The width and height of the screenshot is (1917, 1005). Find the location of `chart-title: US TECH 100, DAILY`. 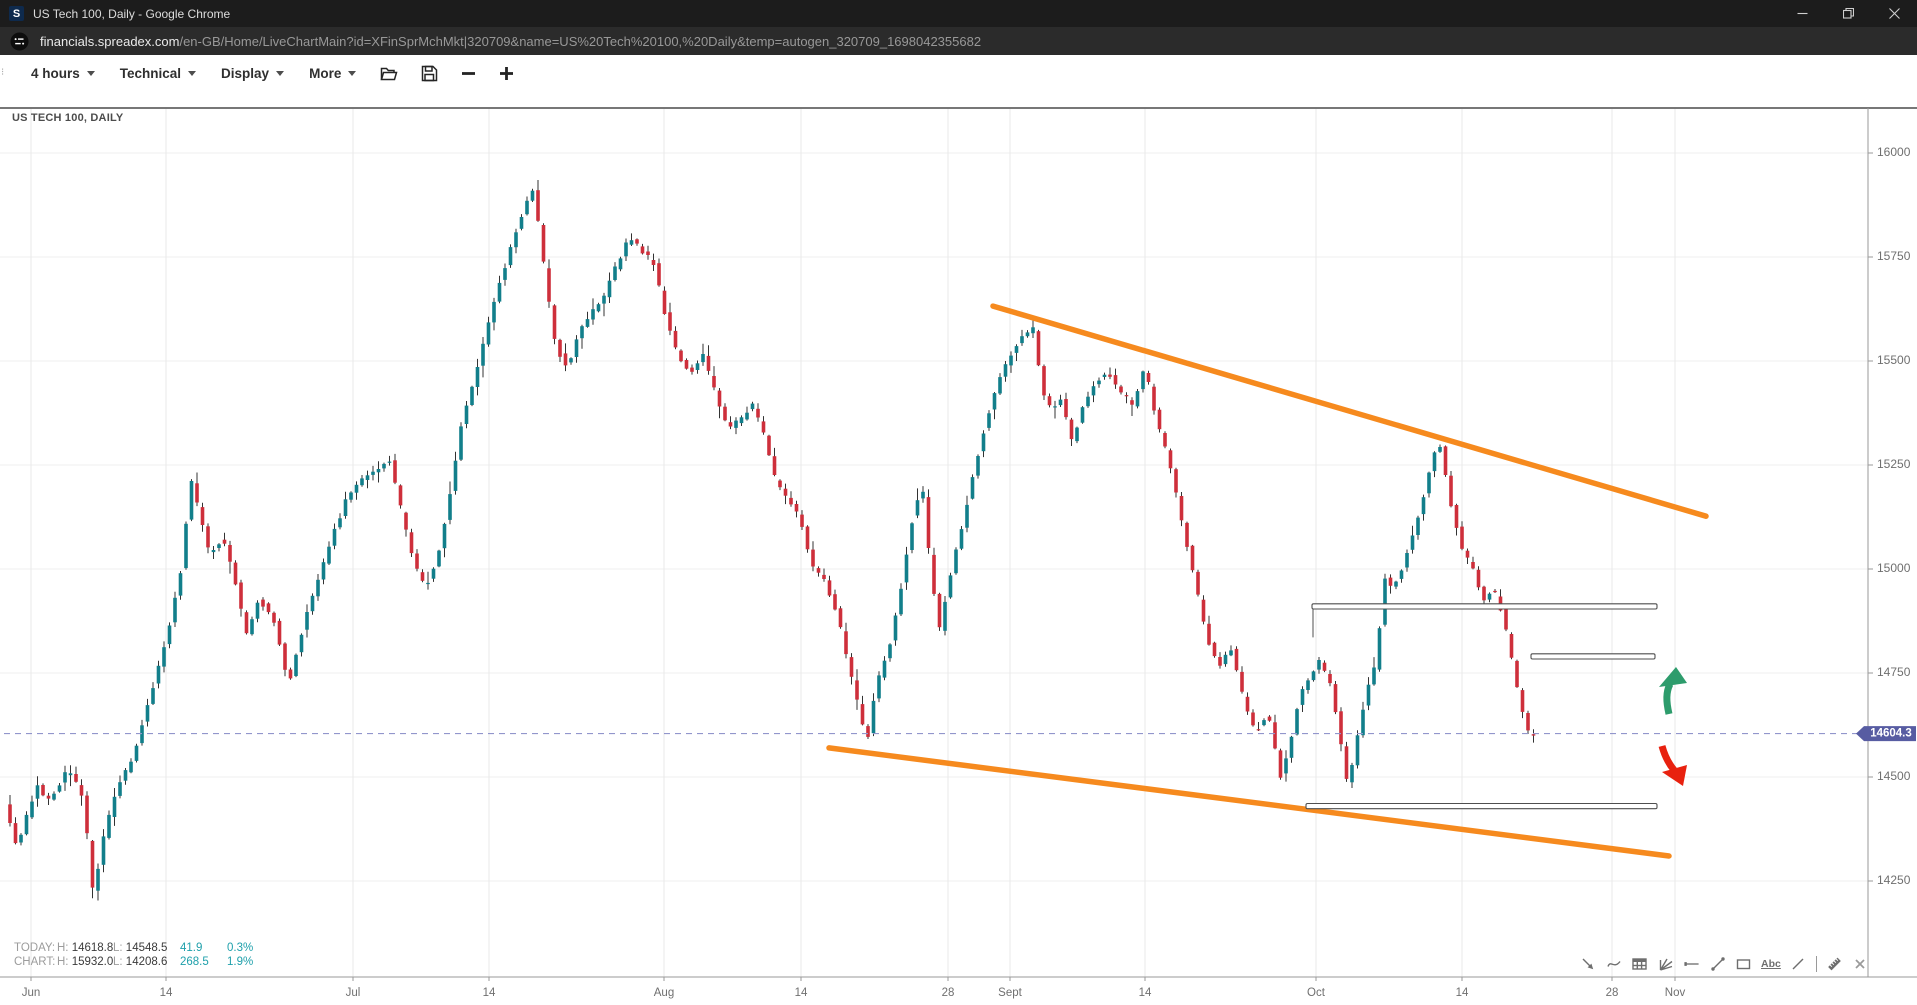

chart-title: US TECH 100, DAILY is located at coordinates (68, 118).